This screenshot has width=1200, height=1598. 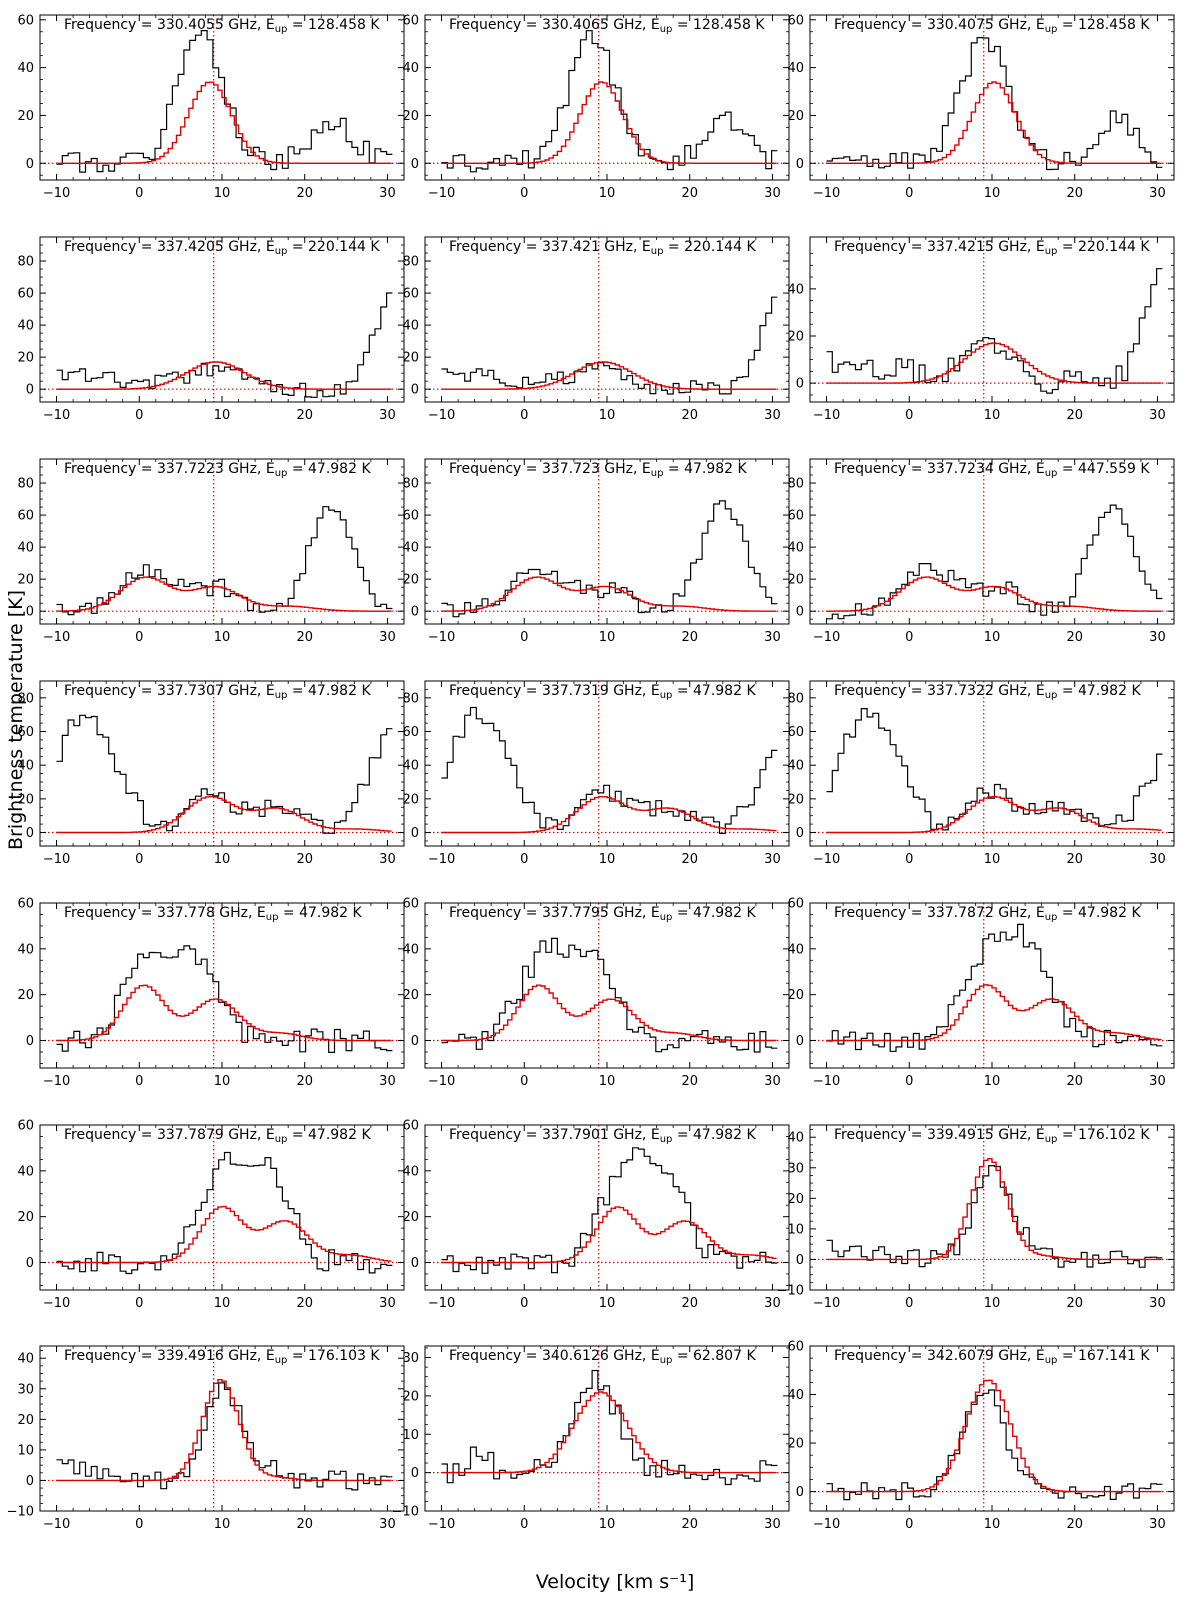 I want to click on label-text: Frequency = 337.4215 GHz, E, so click(x=939, y=247).